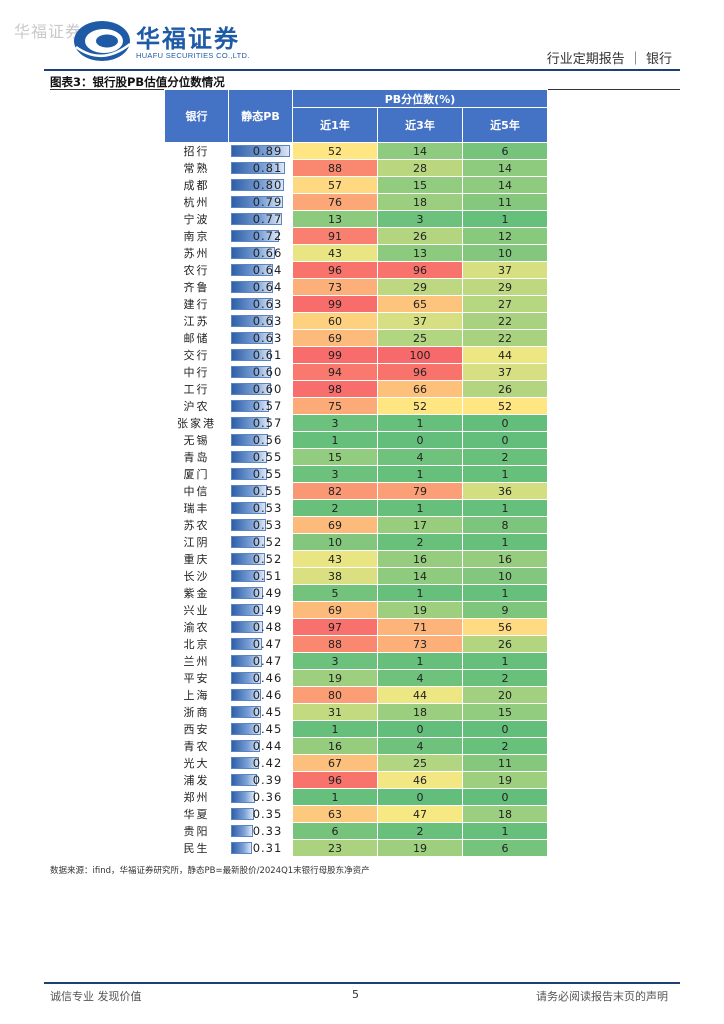 The image size is (724, 1024). What do you see at coordinates (355, 994) in the screenshot?
I see `page-number: 5` at bounding box center [355, 994].